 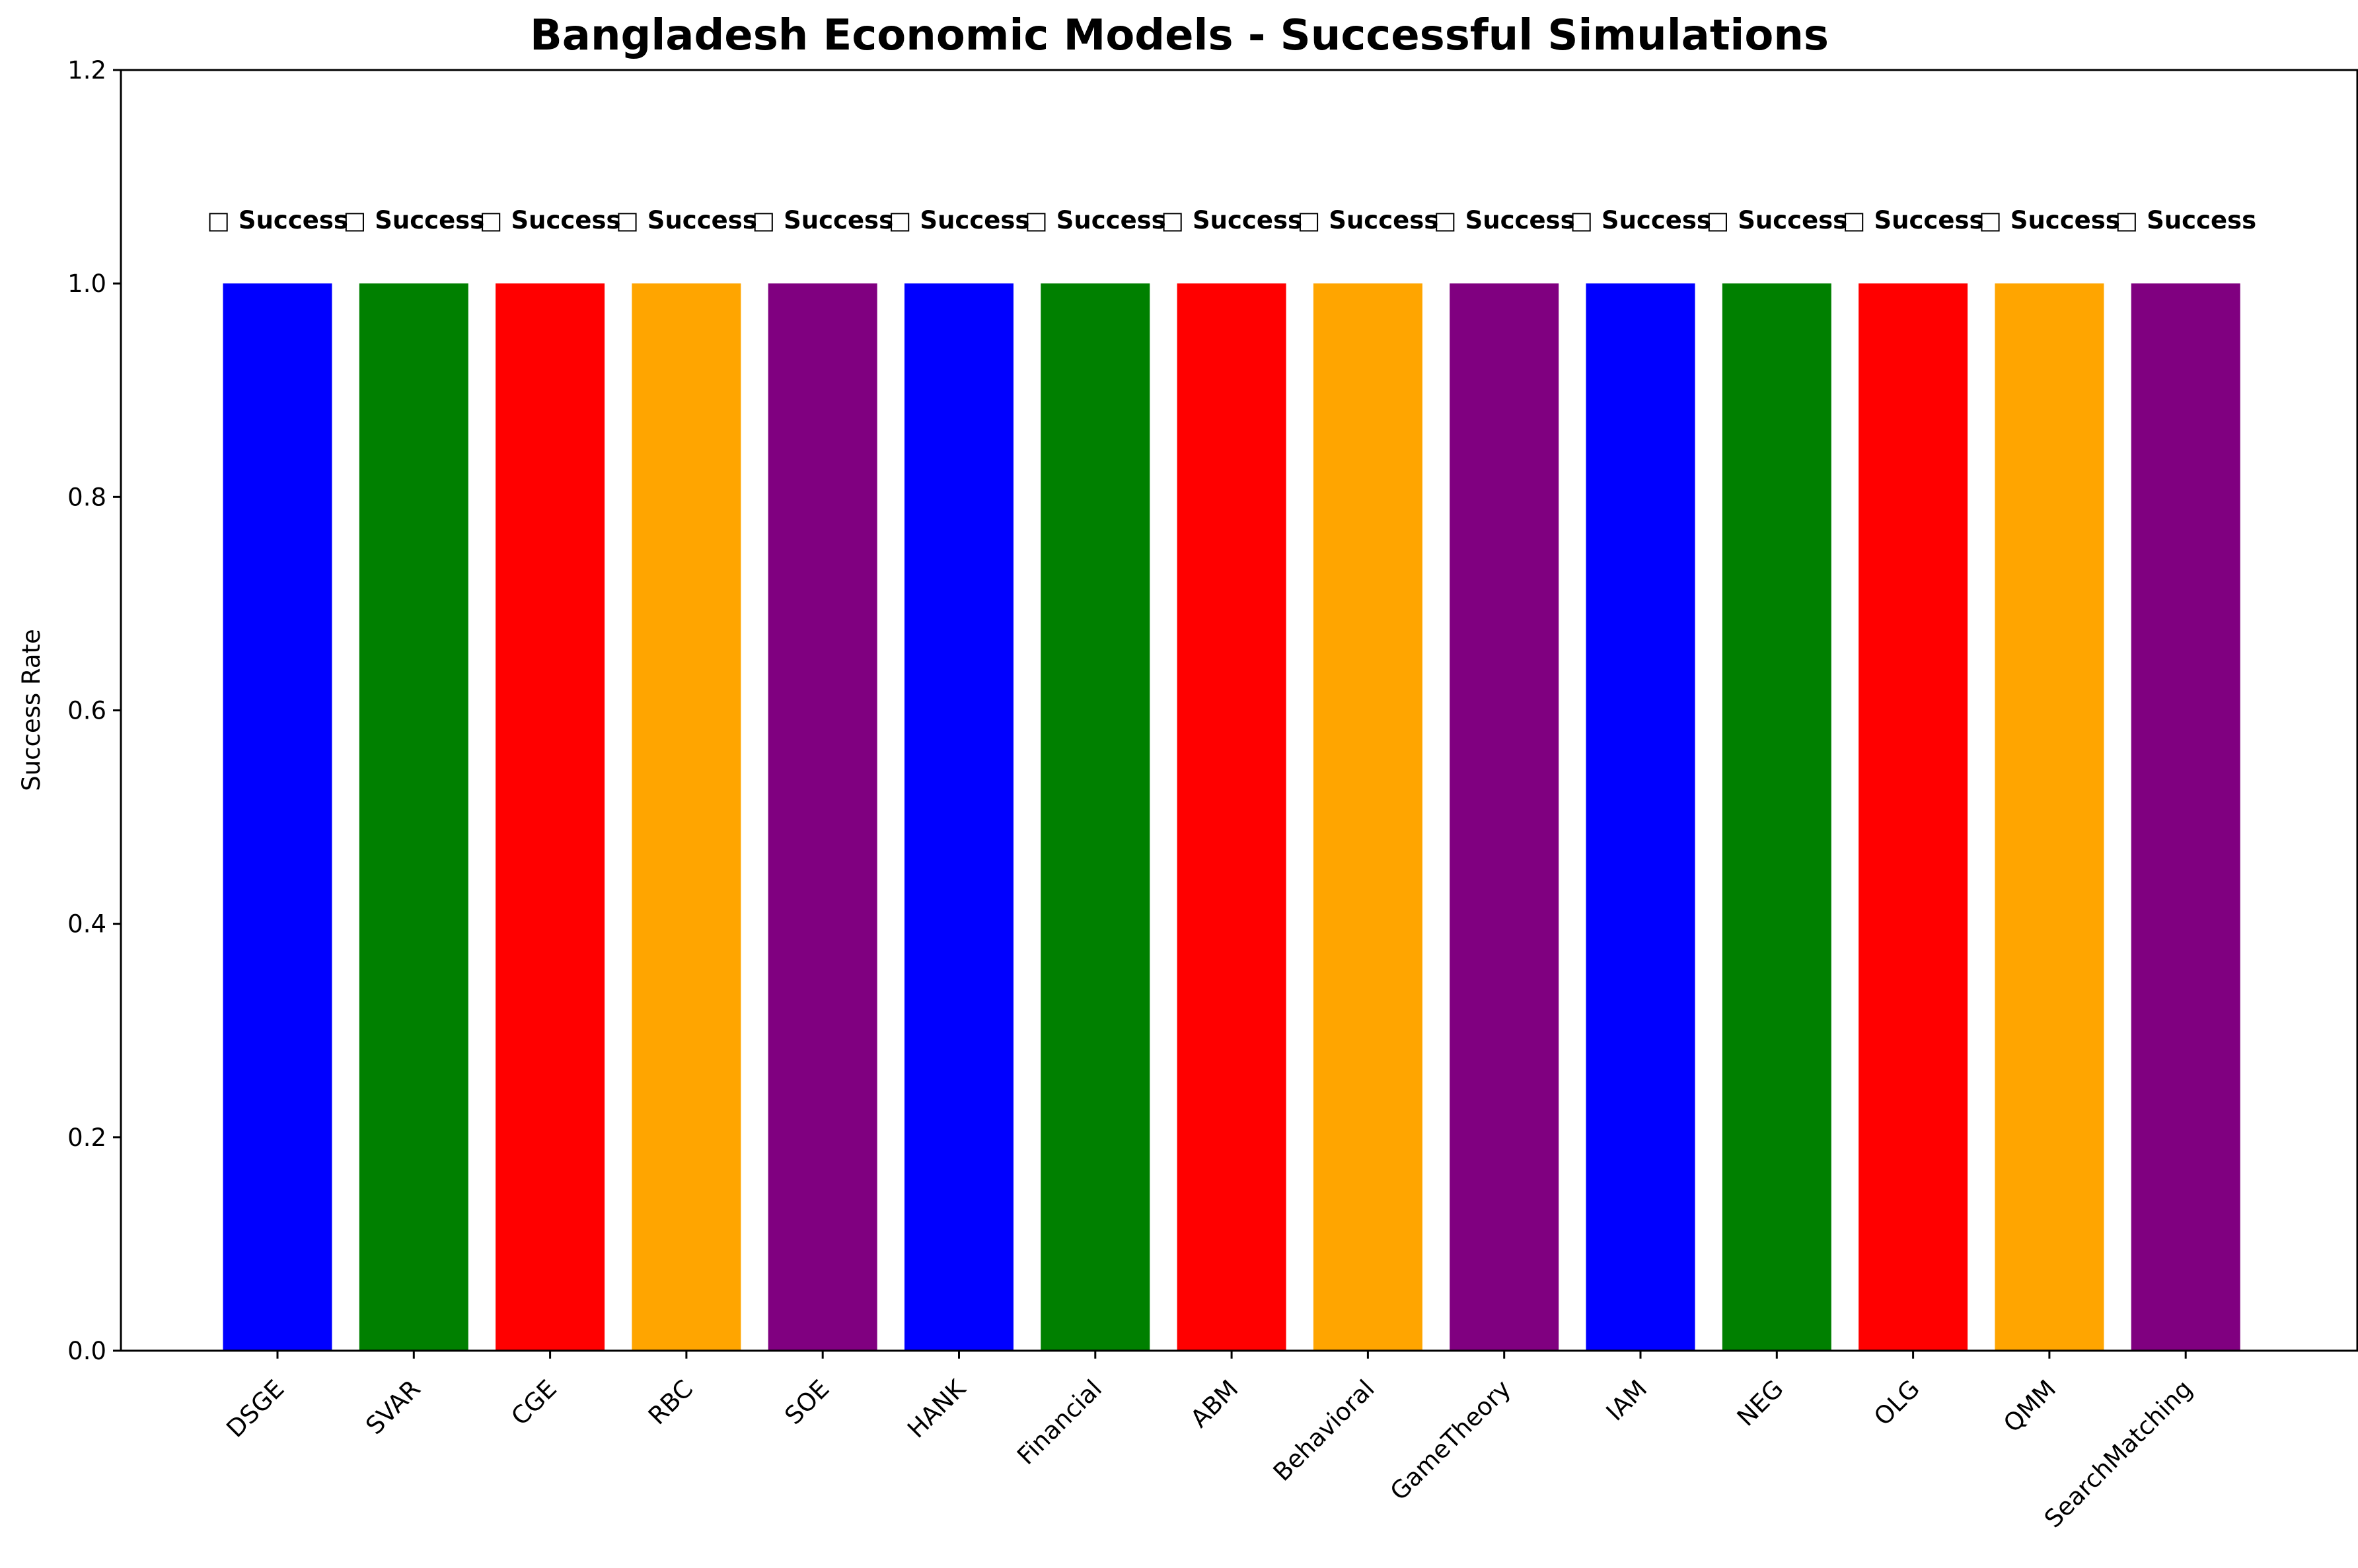 I want to click on y-axis-ticks: 0.0 0.2 0.4 0.6 0.8 1.0 1.2, so click(x=94, y=710).